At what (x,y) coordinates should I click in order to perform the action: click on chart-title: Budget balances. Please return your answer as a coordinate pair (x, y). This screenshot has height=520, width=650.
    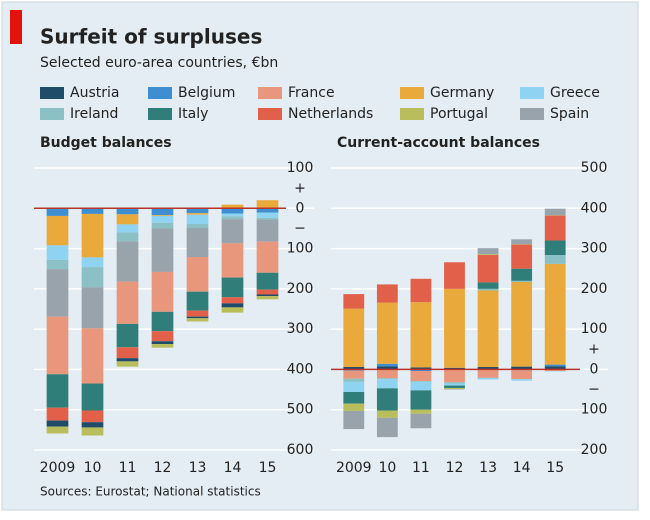
    Looking at the image, I should click on (106, 143).